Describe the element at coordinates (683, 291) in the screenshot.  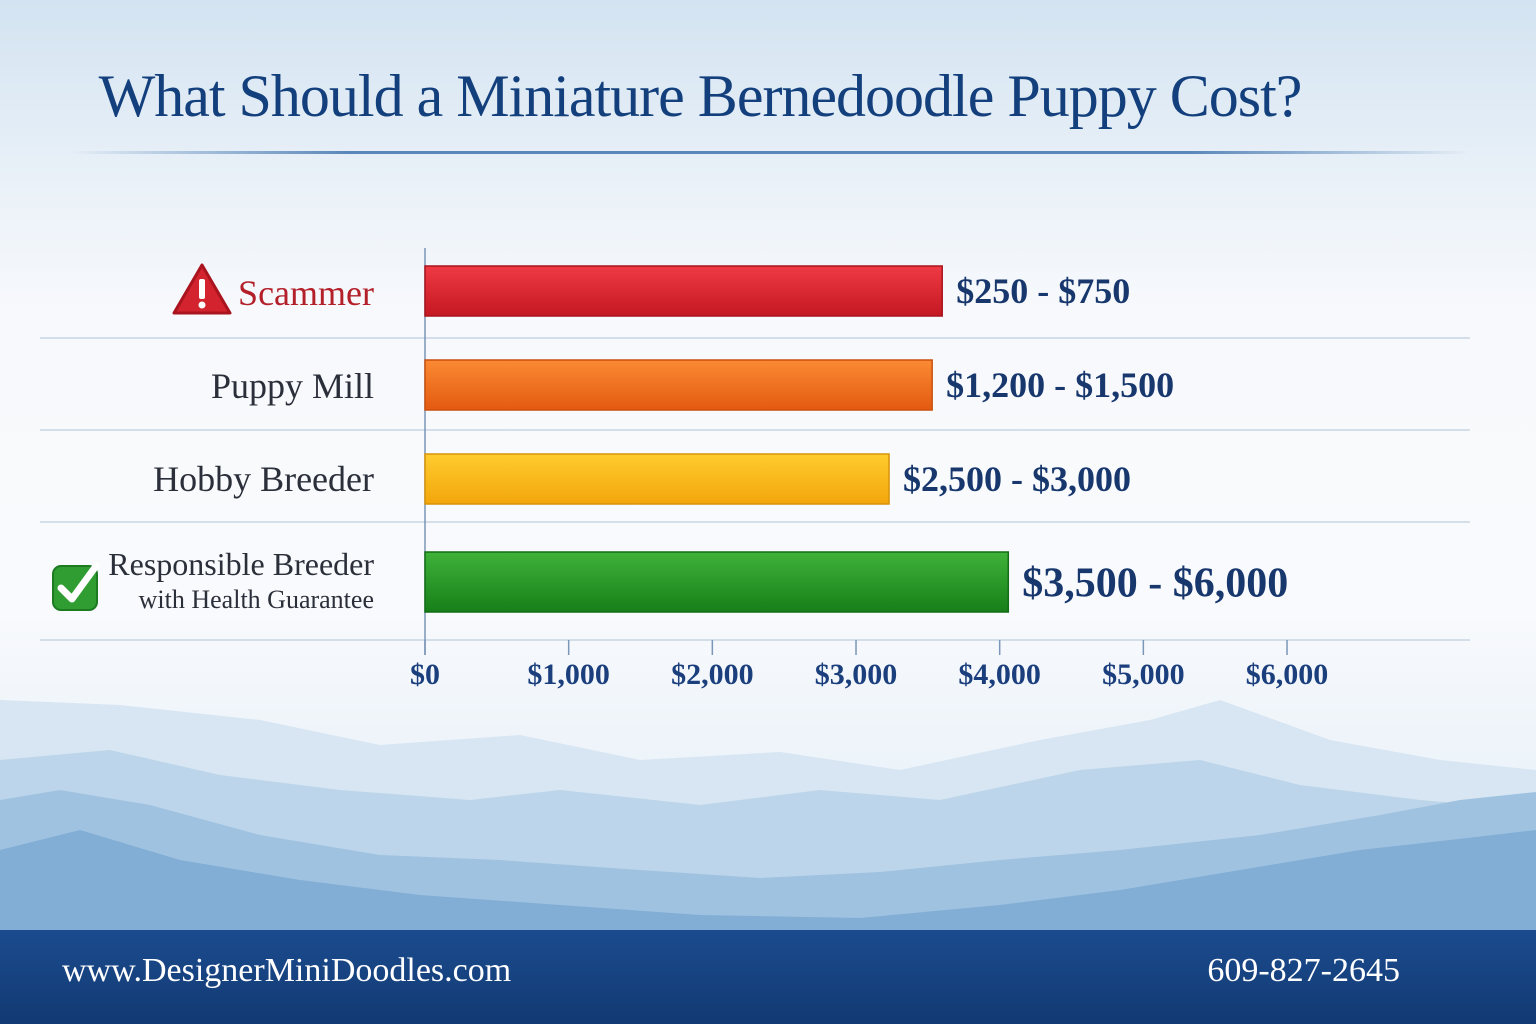
I see `bar-scammer` at that location.